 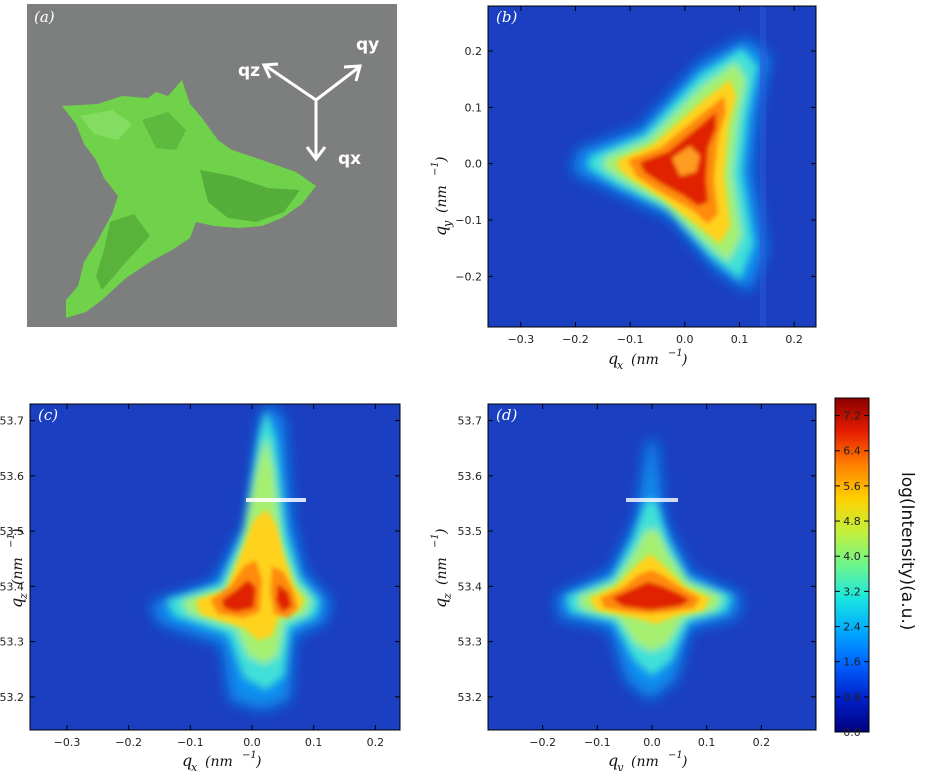 What do you see at coordinates (447, 596) in the screenshot?
I see `ylabel-d-sub: z` at bounding box center [447, 596].